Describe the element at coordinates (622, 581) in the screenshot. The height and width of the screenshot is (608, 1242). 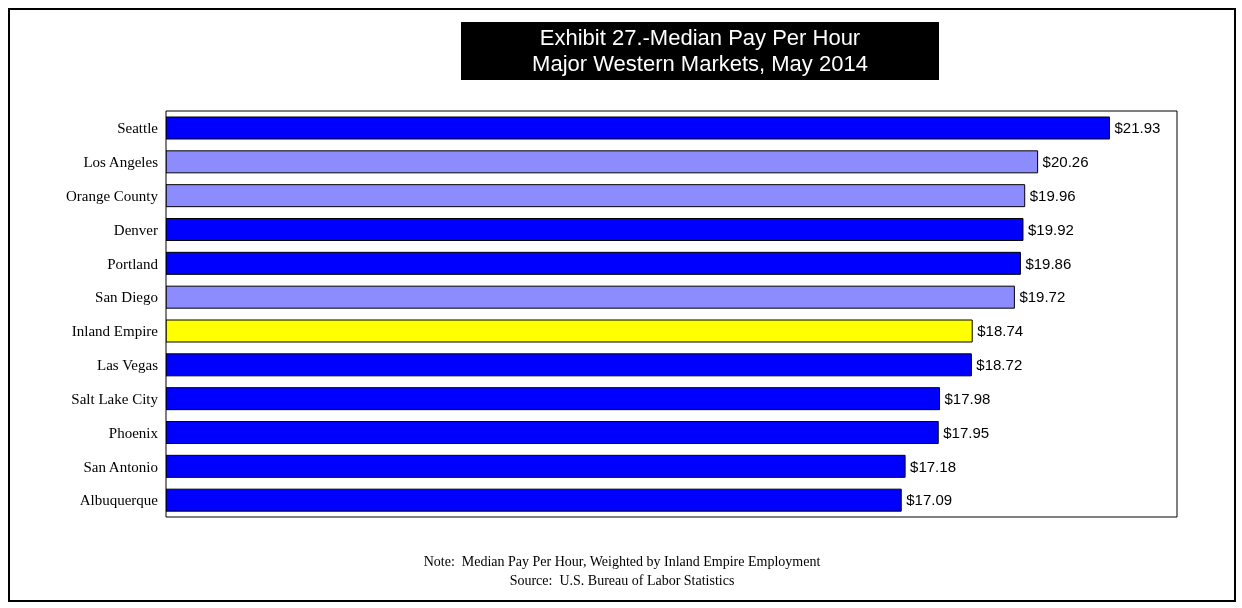
I see `source-note: Source: U.S. Bureau of Labor Statistics` at that location.